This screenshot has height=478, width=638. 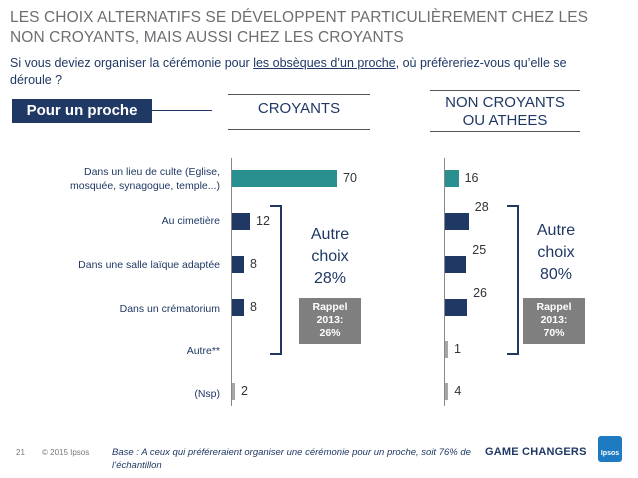 I want to click on autre-c-line3: 28%, so click(x=330, y=278).